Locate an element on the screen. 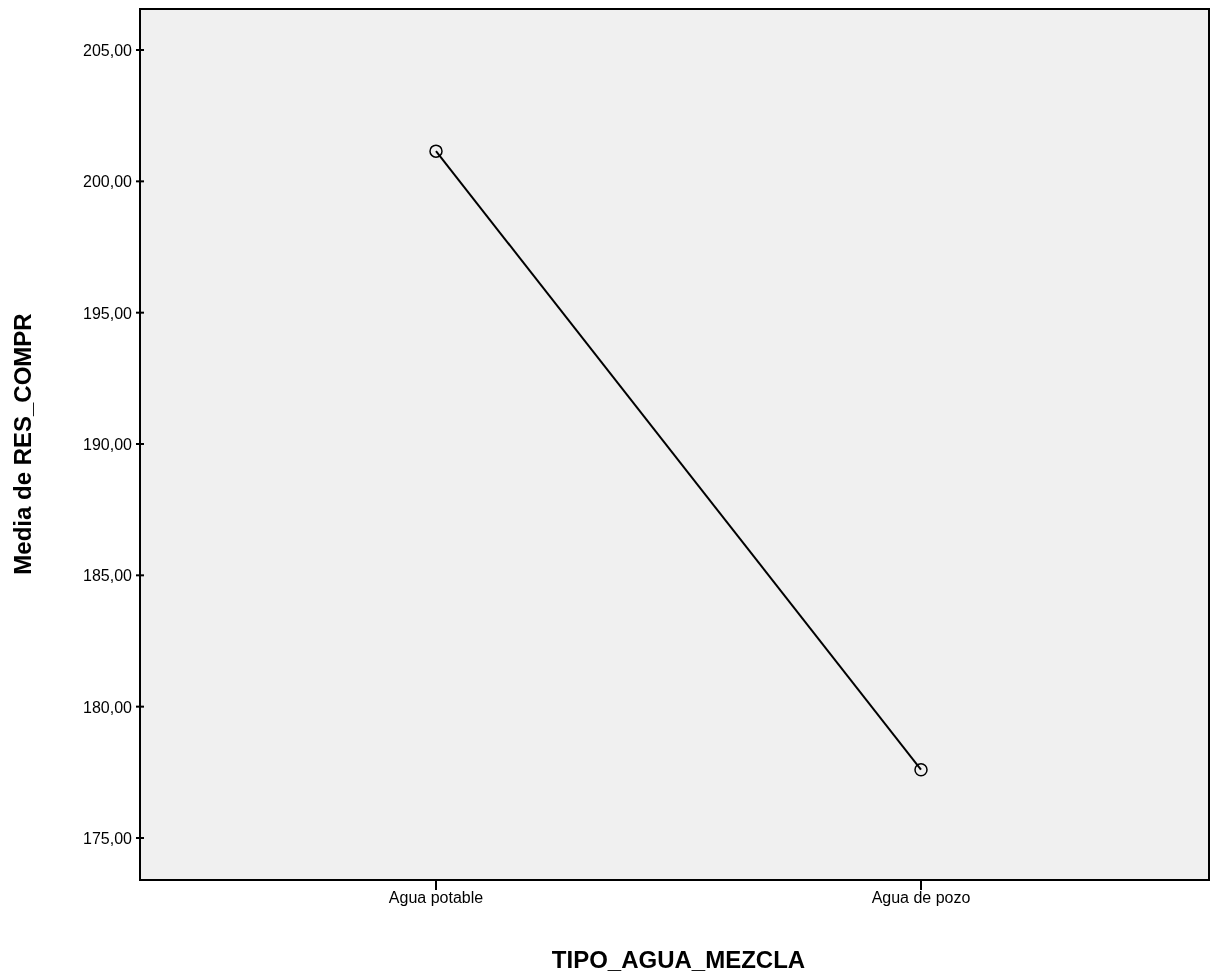  y-tick-label: 175,00 is located at coordinates (108, 838).